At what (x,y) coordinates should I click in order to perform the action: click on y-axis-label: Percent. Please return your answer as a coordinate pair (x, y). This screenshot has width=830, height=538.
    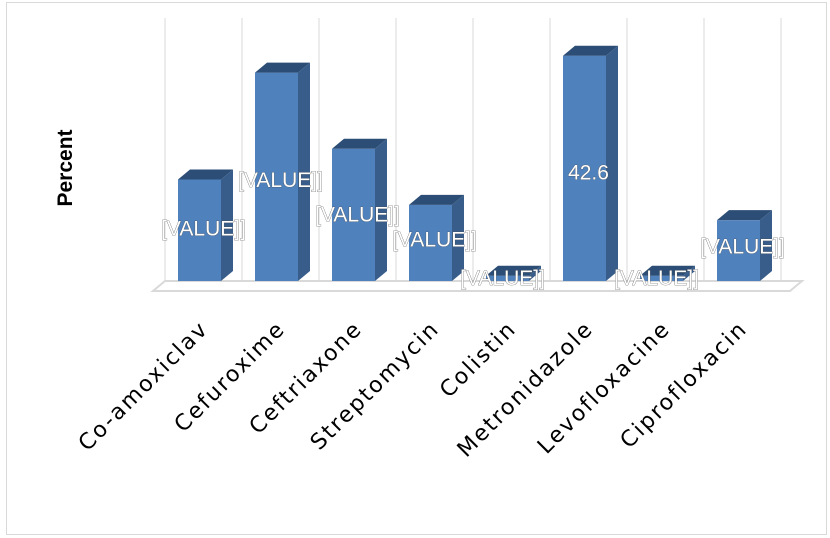
    Looking at the image, I should click on (65, 167).